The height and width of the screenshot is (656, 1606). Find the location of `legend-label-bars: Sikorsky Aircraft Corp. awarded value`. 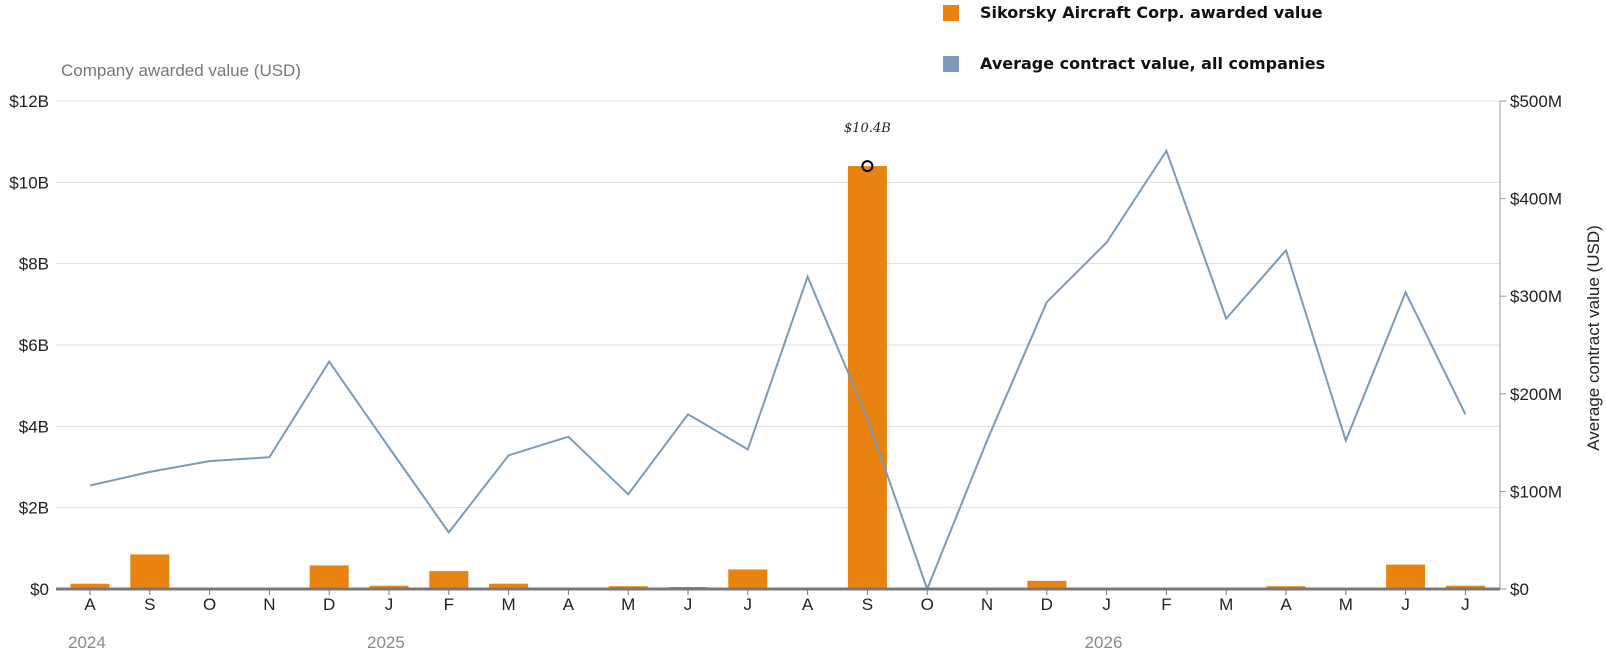

legend-label-bars: Sikorsky Aircraft Corp. awarded value is located at coordinates (1151, 12).